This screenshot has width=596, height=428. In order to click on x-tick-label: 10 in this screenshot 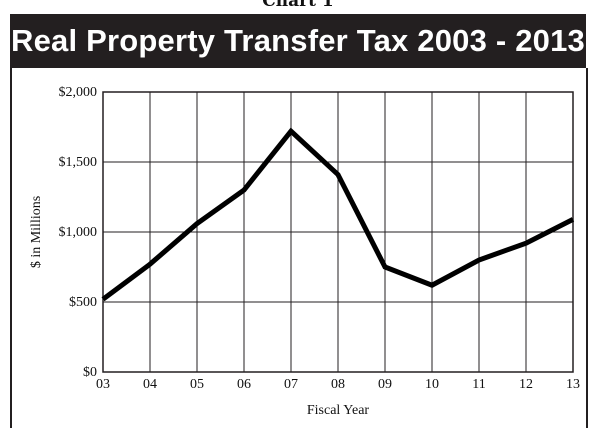, I will do `click(432, 384)`.